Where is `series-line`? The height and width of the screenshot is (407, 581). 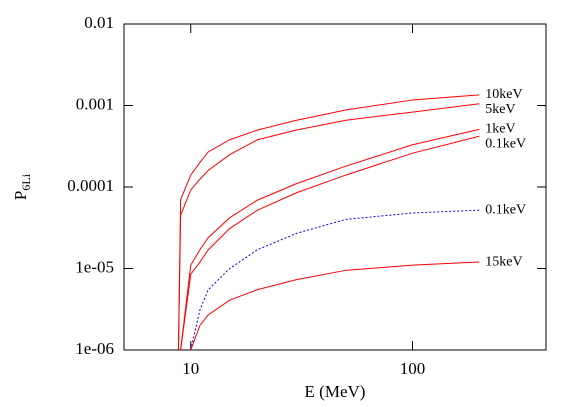 series-line is located at coordinates (335, 306).